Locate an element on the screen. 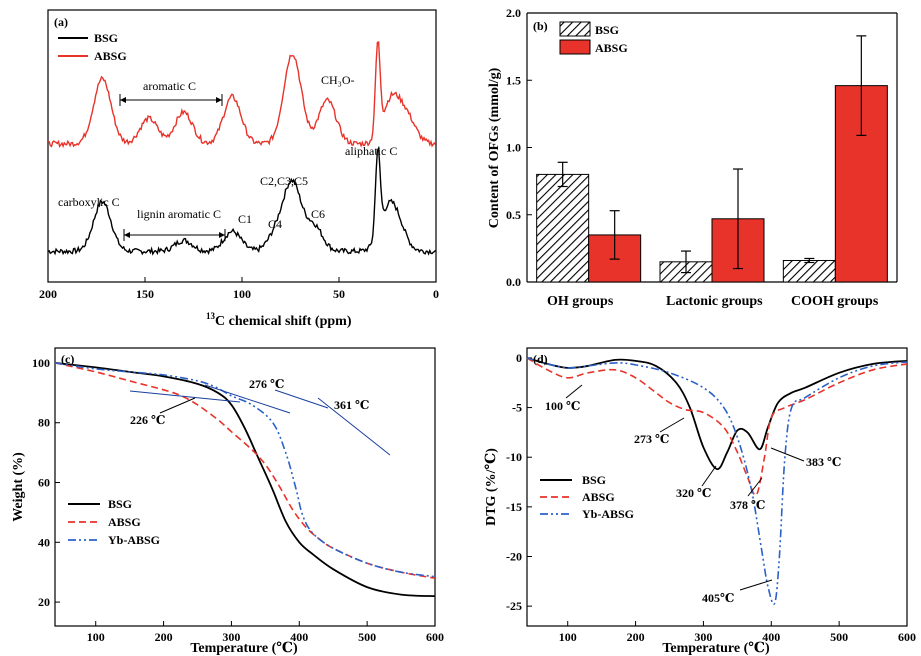 This screenshot has width=921, height=656. ytick-label: -25 is located at coordinates (514, 606).